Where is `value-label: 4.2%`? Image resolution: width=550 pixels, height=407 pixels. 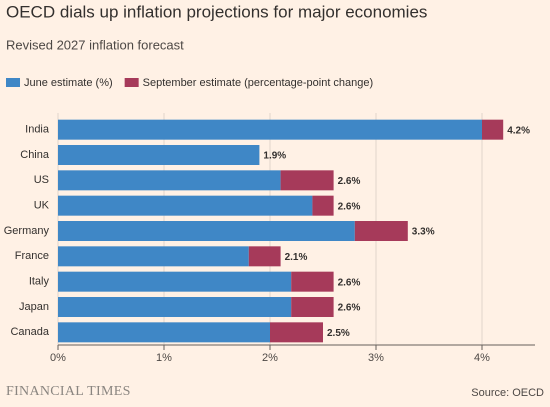 value-label: 4.2% is located at coordinates (518, 130).